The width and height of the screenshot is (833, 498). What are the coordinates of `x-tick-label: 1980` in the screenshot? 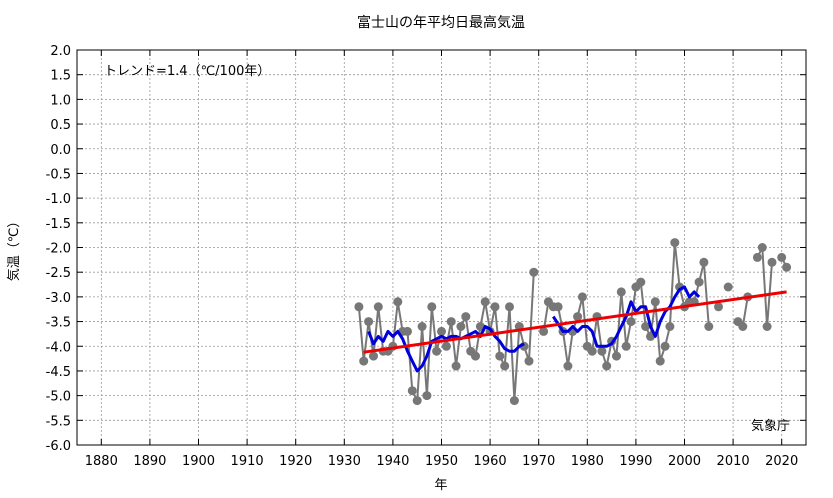 It's located at (587, 461).